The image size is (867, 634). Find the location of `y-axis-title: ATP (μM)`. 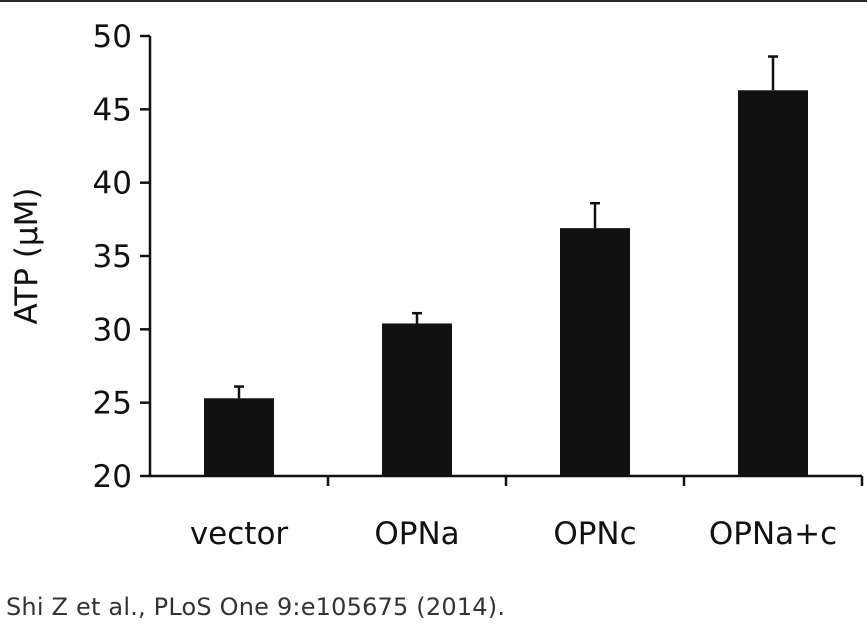

y-axis-title: ATP (μM) is located at coordinates (27, 256).